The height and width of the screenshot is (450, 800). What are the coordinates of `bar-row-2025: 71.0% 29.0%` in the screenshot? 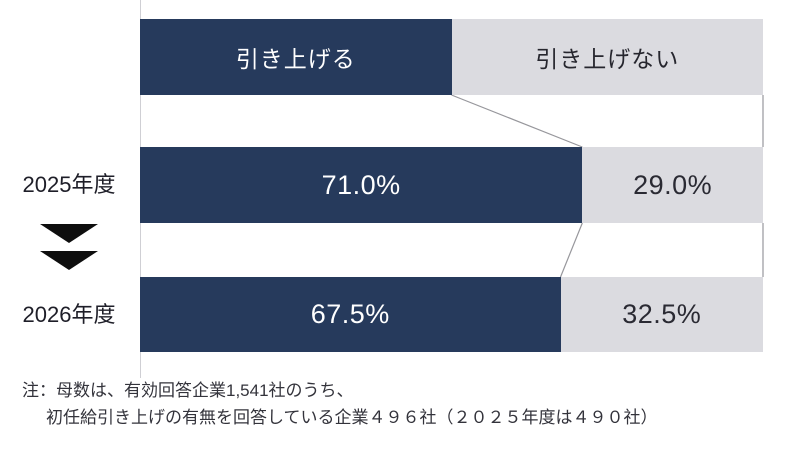 It's located at (451, 185).